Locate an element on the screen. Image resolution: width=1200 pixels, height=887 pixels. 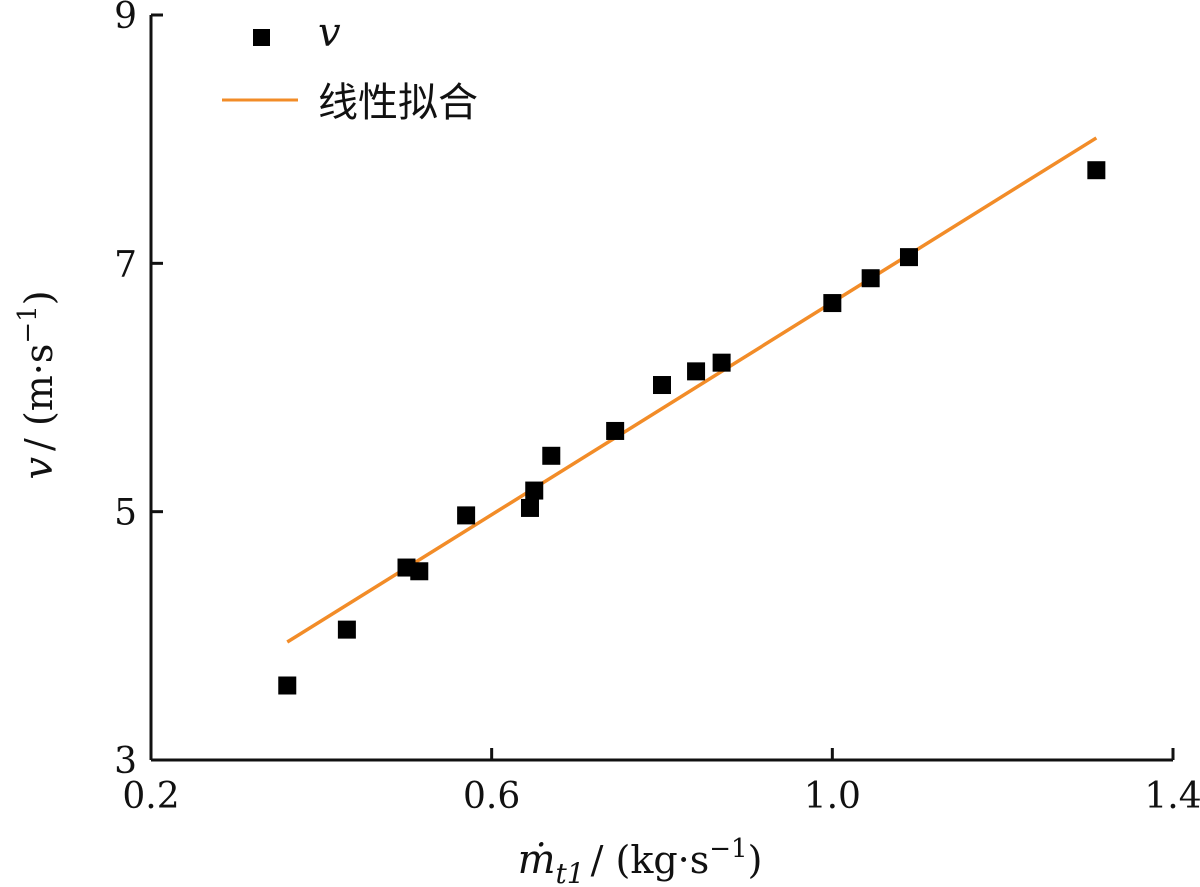
x-tick-label: 1.0 is located at coordinates (832, 796).